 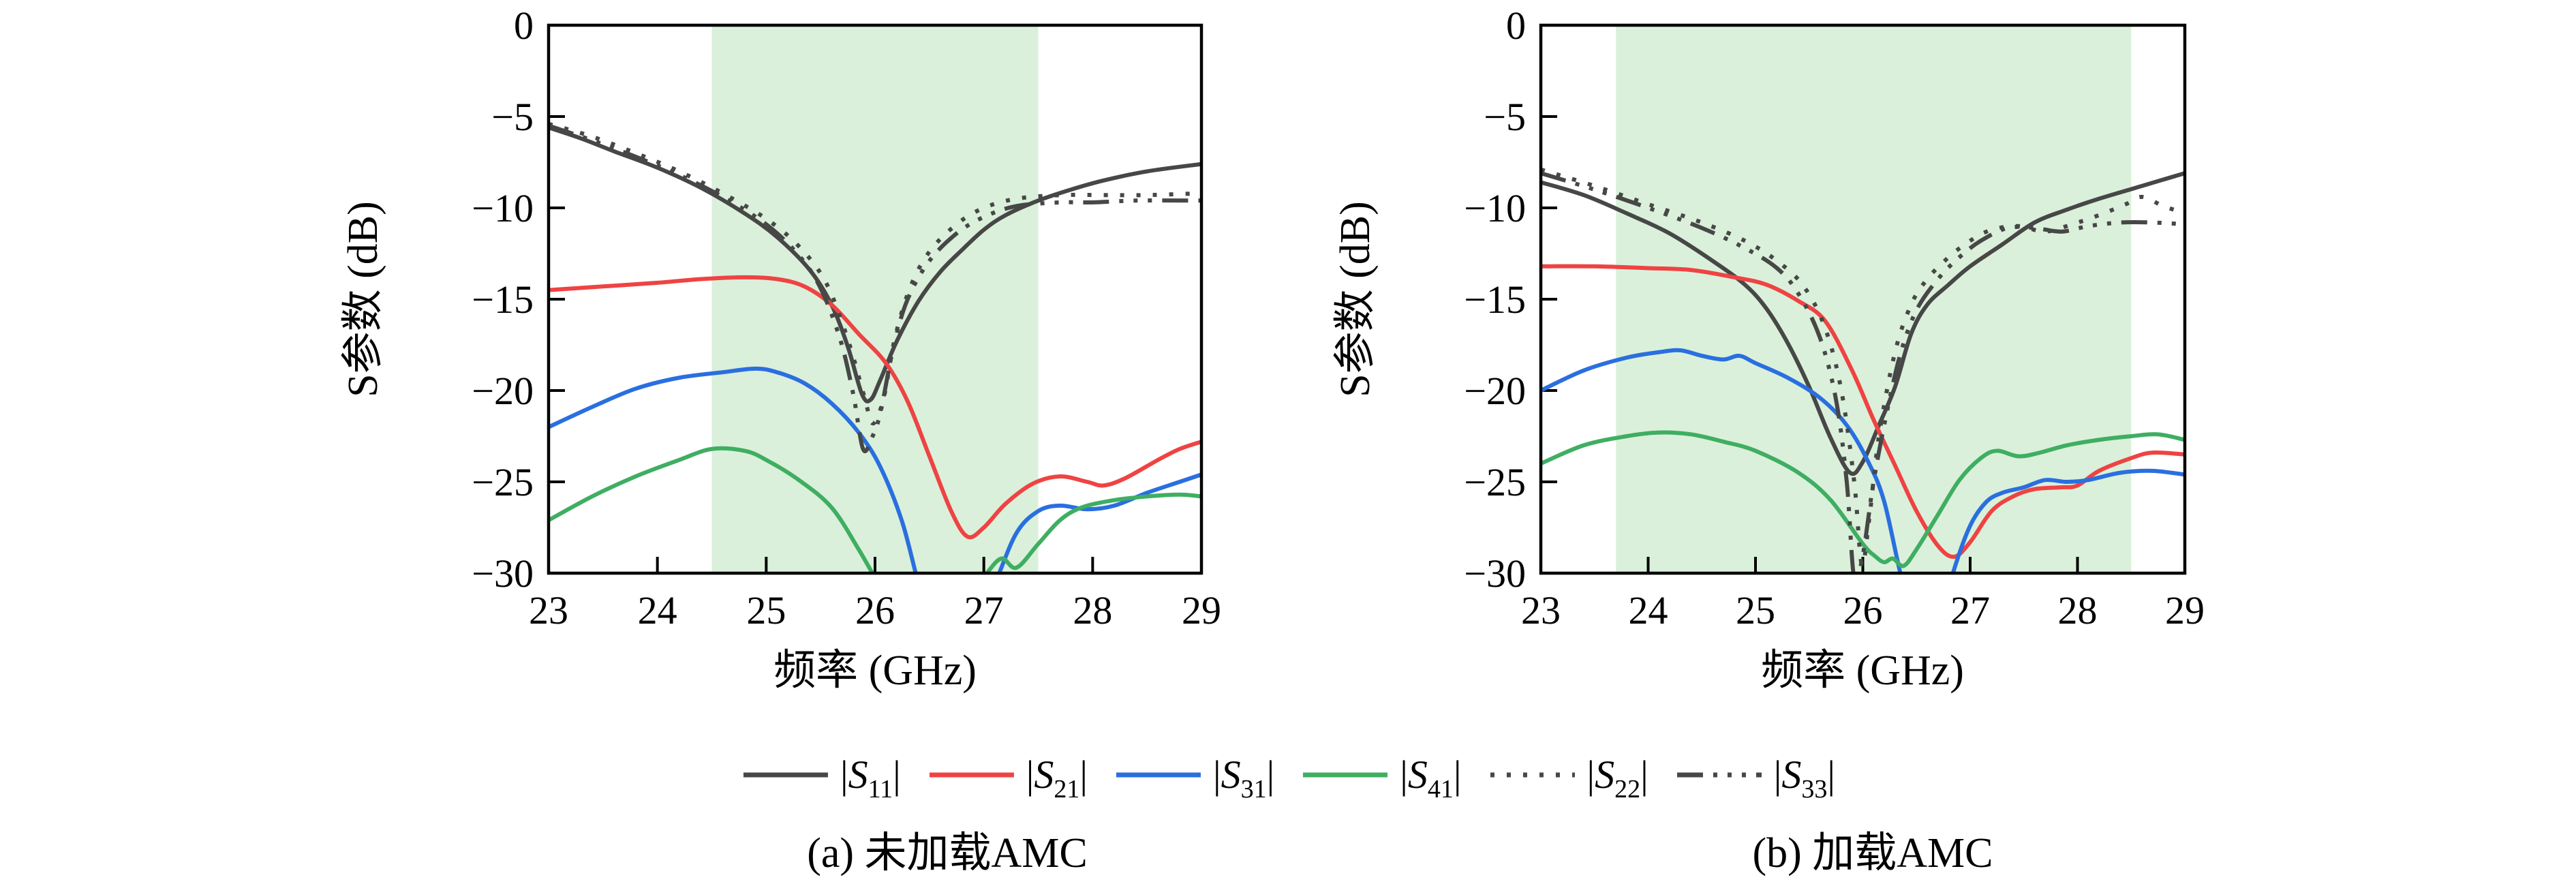 What do you see at coordinates (363, 299) in the screenshot?
I see `chart-a-y-axis-label: S参数 (dB)` at bounding box center [363, 299].